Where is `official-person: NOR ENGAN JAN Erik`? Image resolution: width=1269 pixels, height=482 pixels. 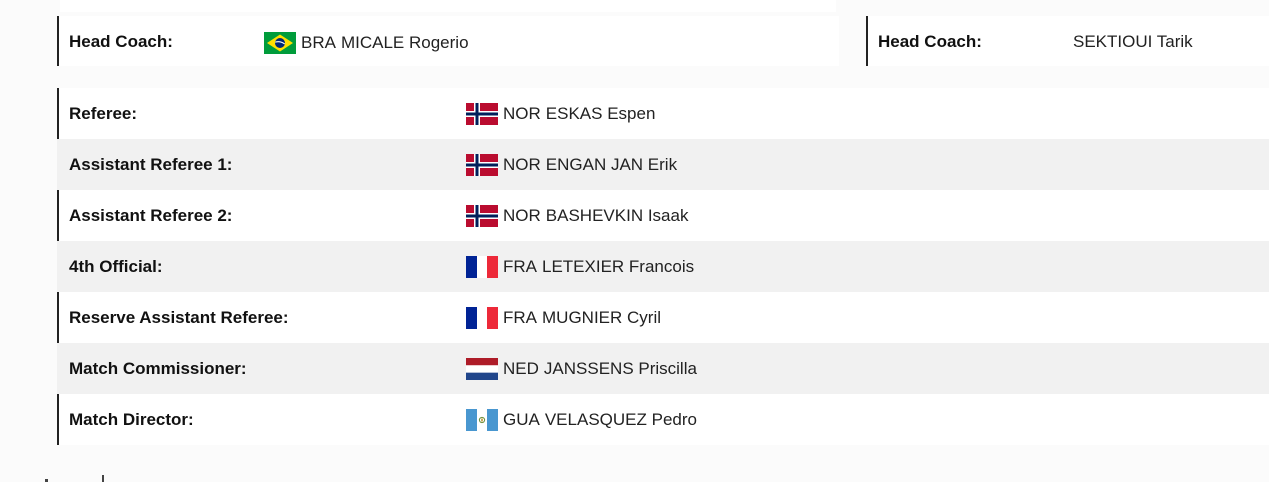
official-person: NOR ENGAN JAN Erik is located at coordinates (572, 164).